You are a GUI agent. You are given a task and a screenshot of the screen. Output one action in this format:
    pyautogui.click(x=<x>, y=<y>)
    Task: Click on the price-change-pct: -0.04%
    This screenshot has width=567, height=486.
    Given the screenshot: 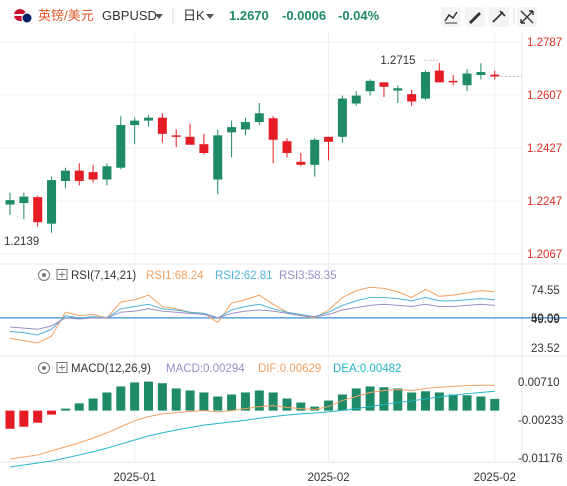 What is the action you would take?
    pyautogui.click(x=359, y=15)
    